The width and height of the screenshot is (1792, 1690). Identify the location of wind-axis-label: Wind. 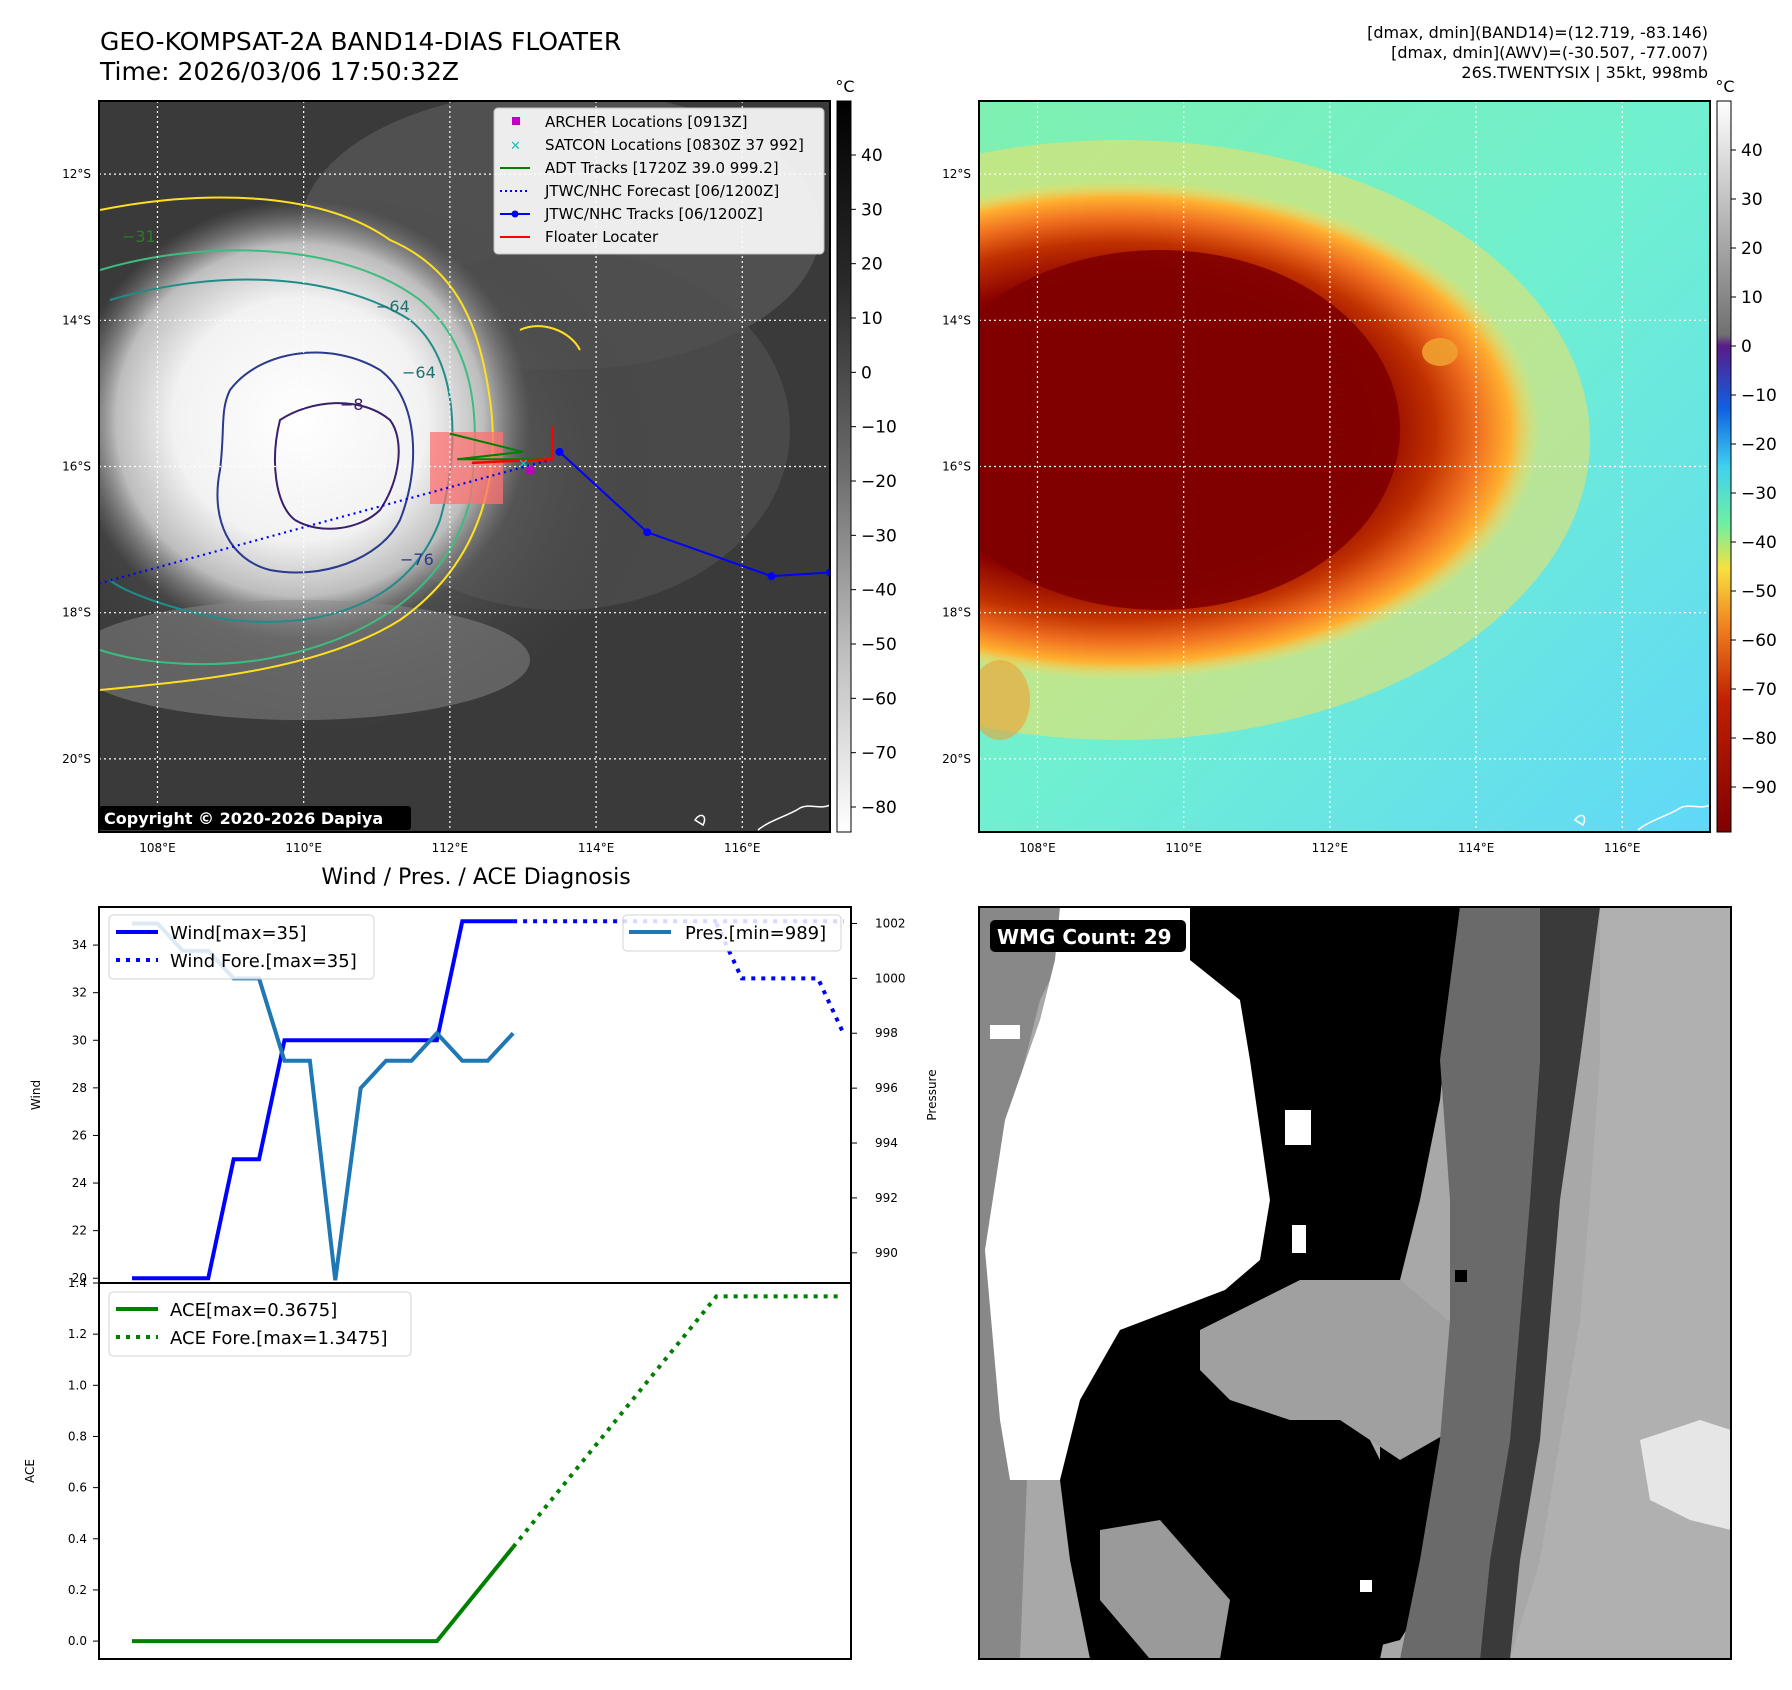
(36, 1095).